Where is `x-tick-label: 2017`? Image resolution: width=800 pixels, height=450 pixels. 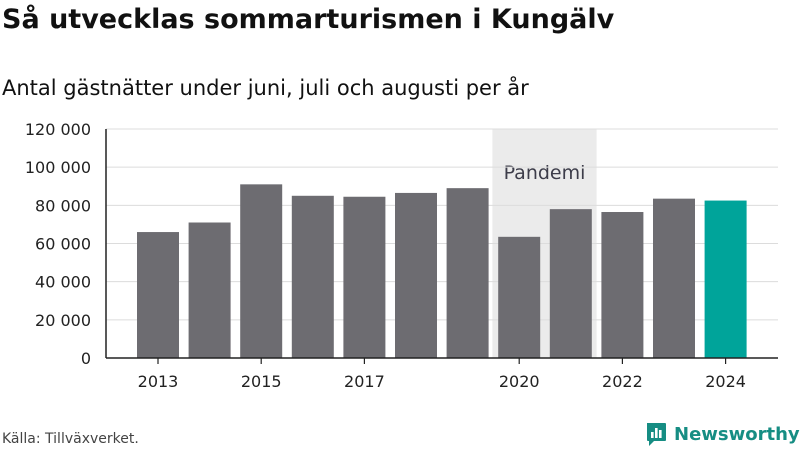 x-tick-label: 2017 is located at coordinates (364, 381).